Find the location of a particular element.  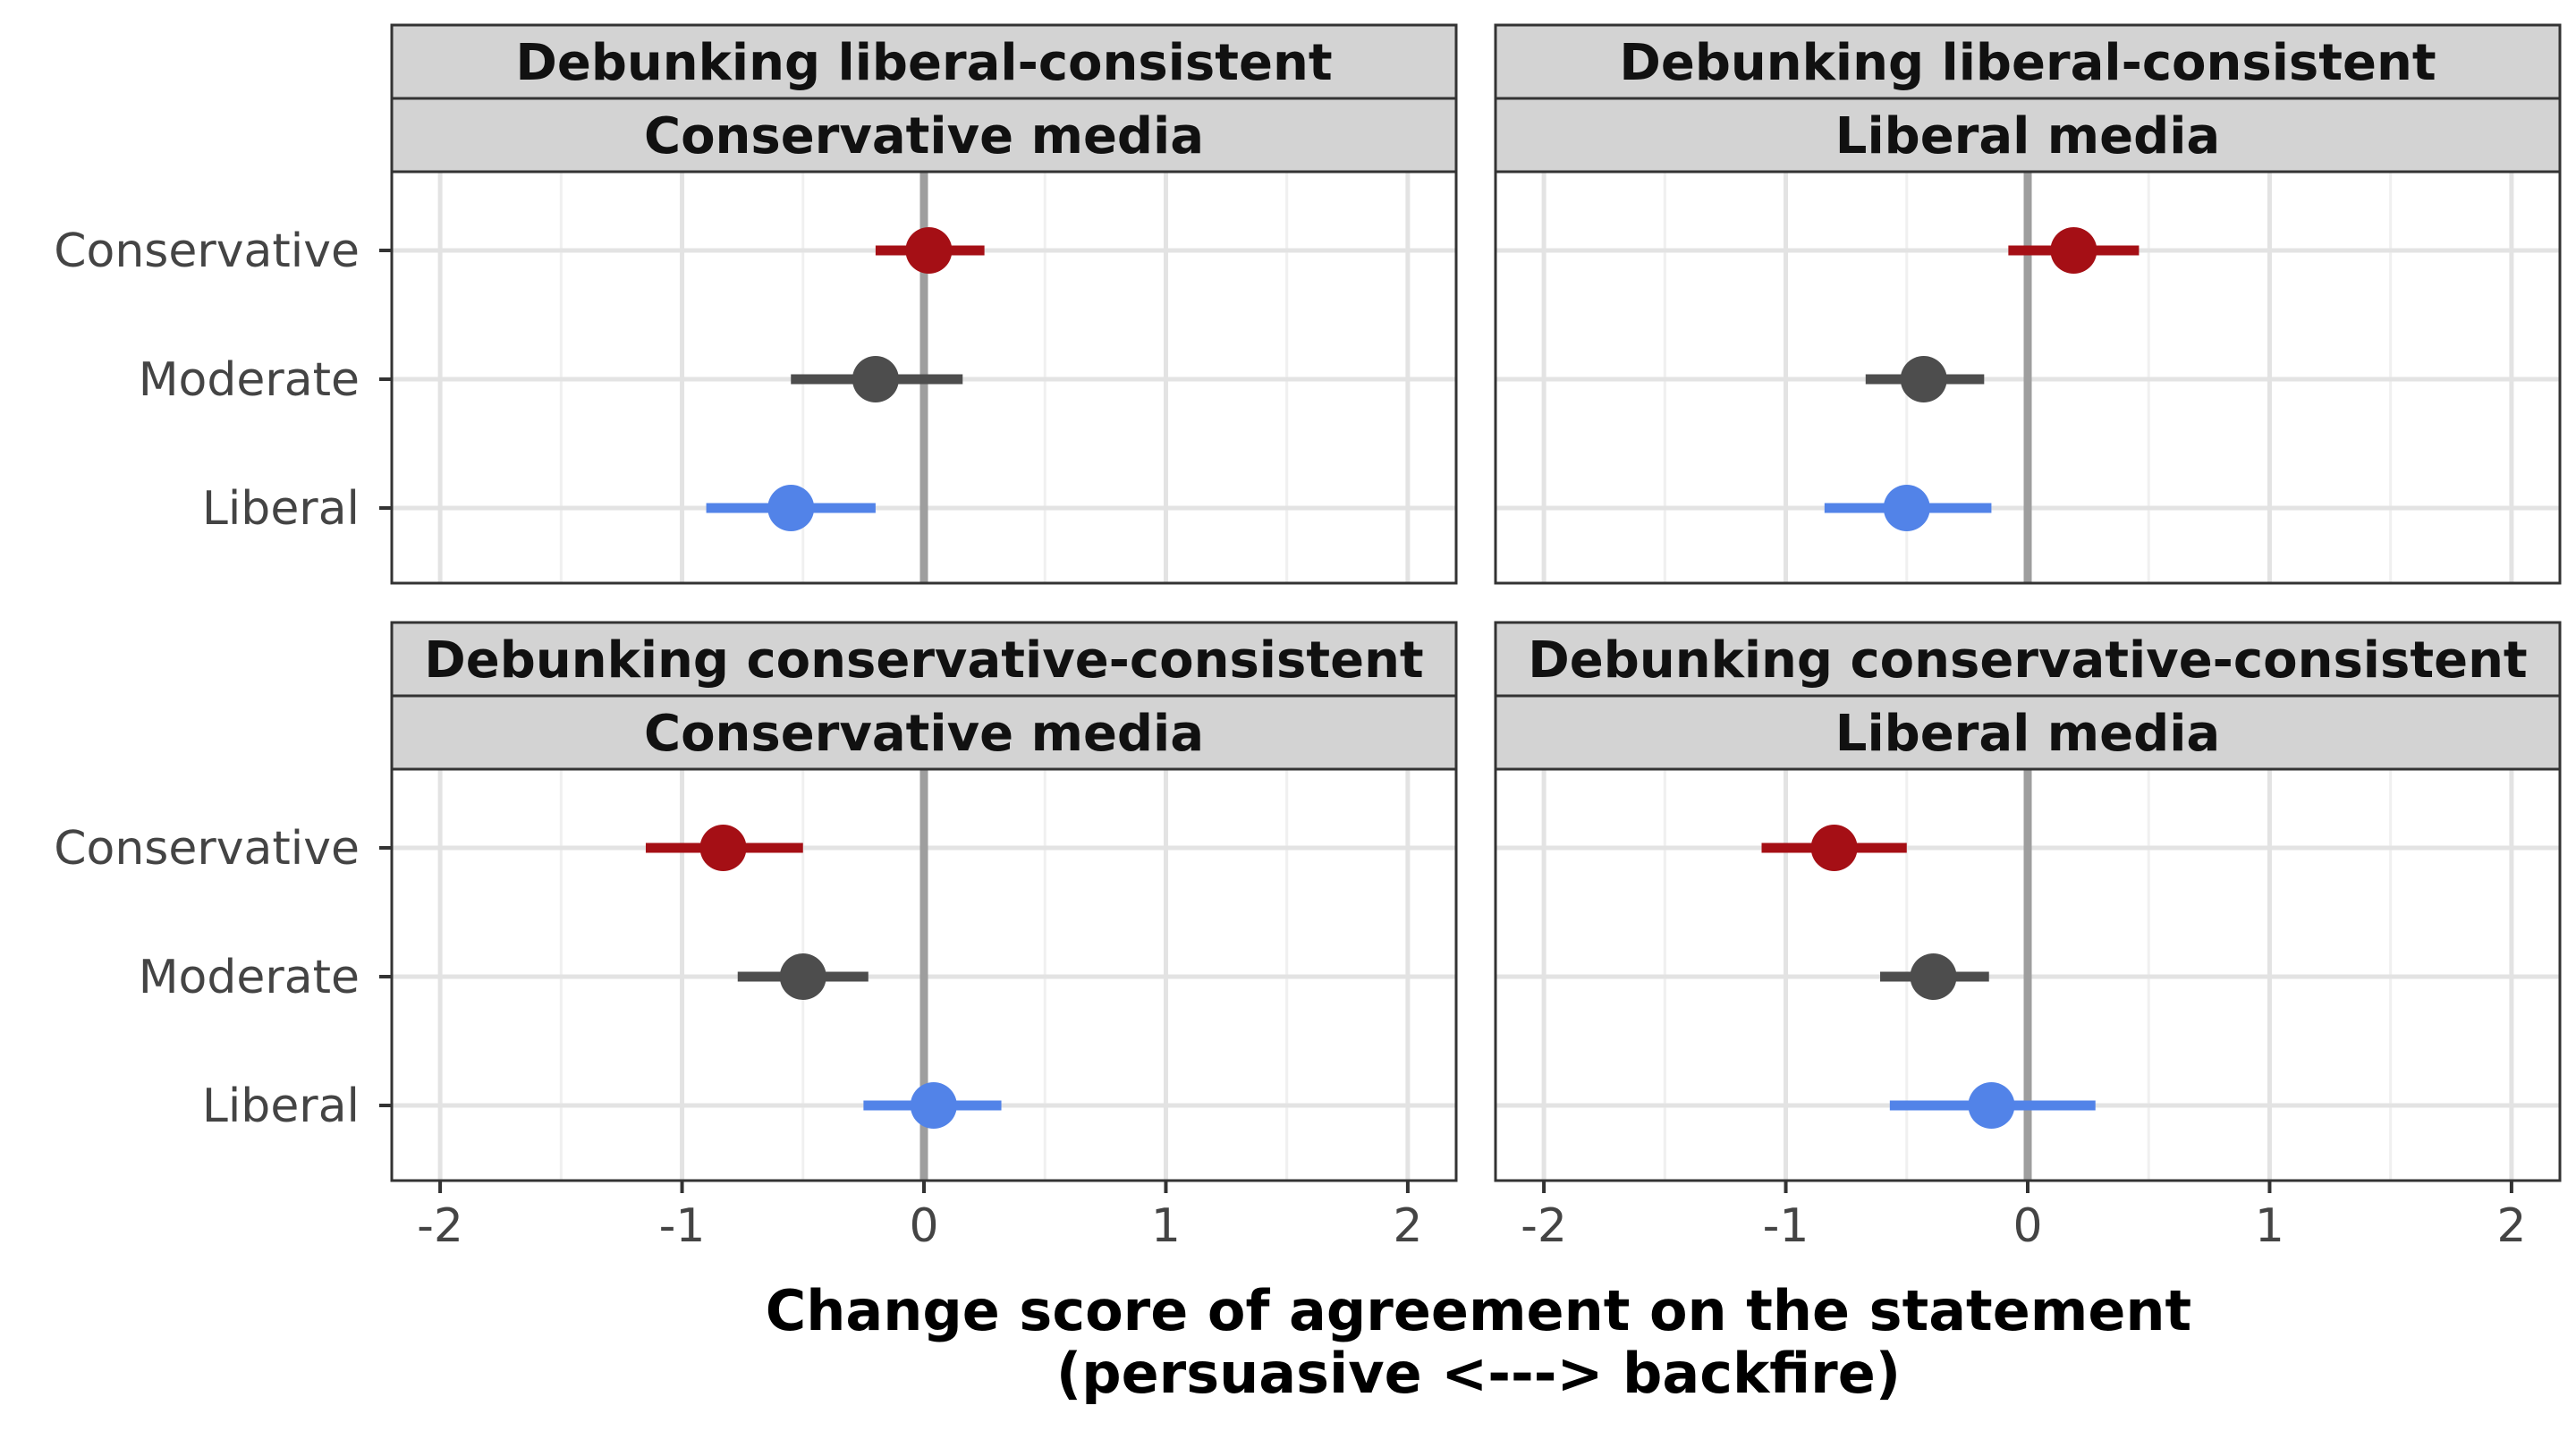

panel-border is located at coordinates (2028, 378).